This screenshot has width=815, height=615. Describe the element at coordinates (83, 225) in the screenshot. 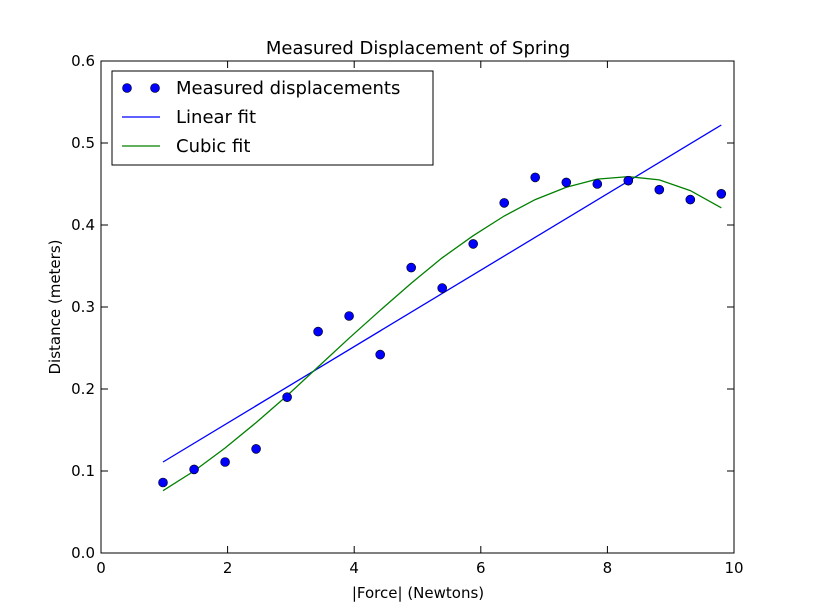

I see `y-tick-label: 0.4` at that location.